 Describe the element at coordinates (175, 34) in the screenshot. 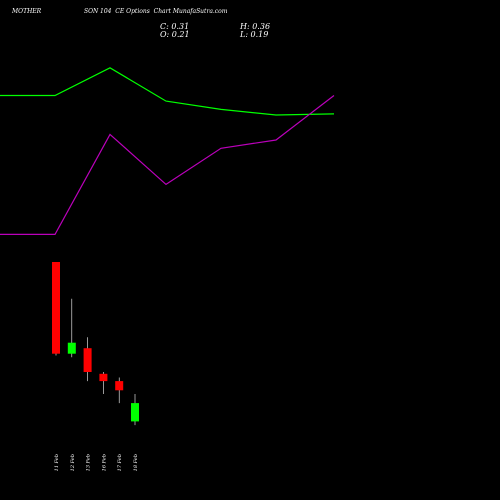

I see `open-value: O: 0.21` at that location.